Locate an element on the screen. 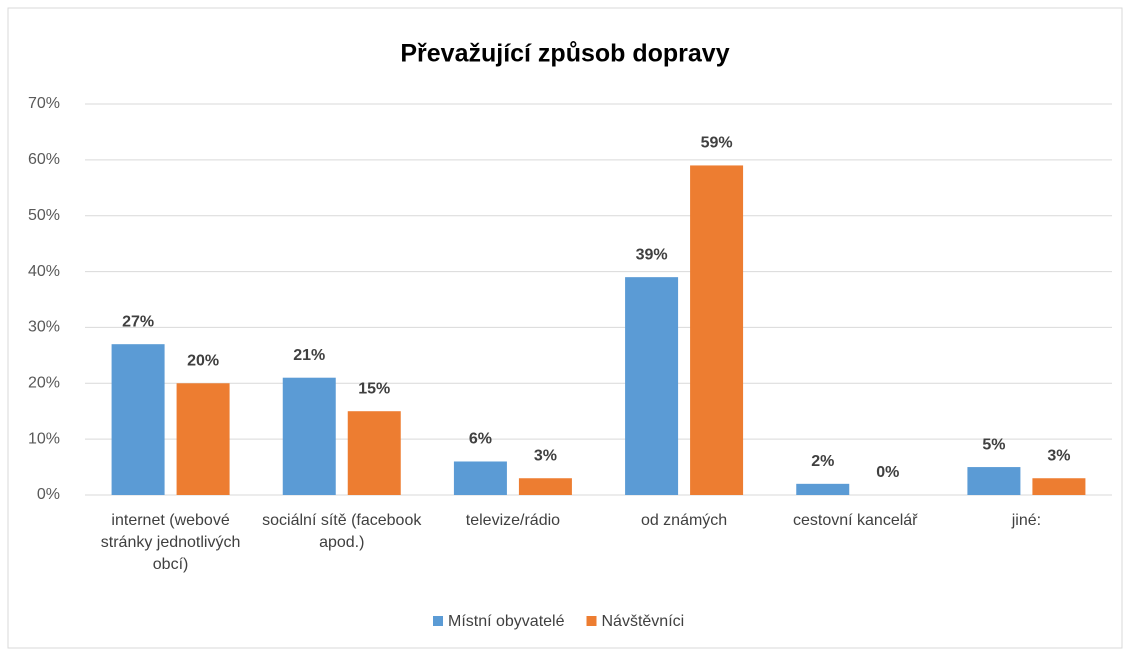 The width and height of the screenshot is (1128, 654). data-label: 15% is located at coordinates (374, 388).